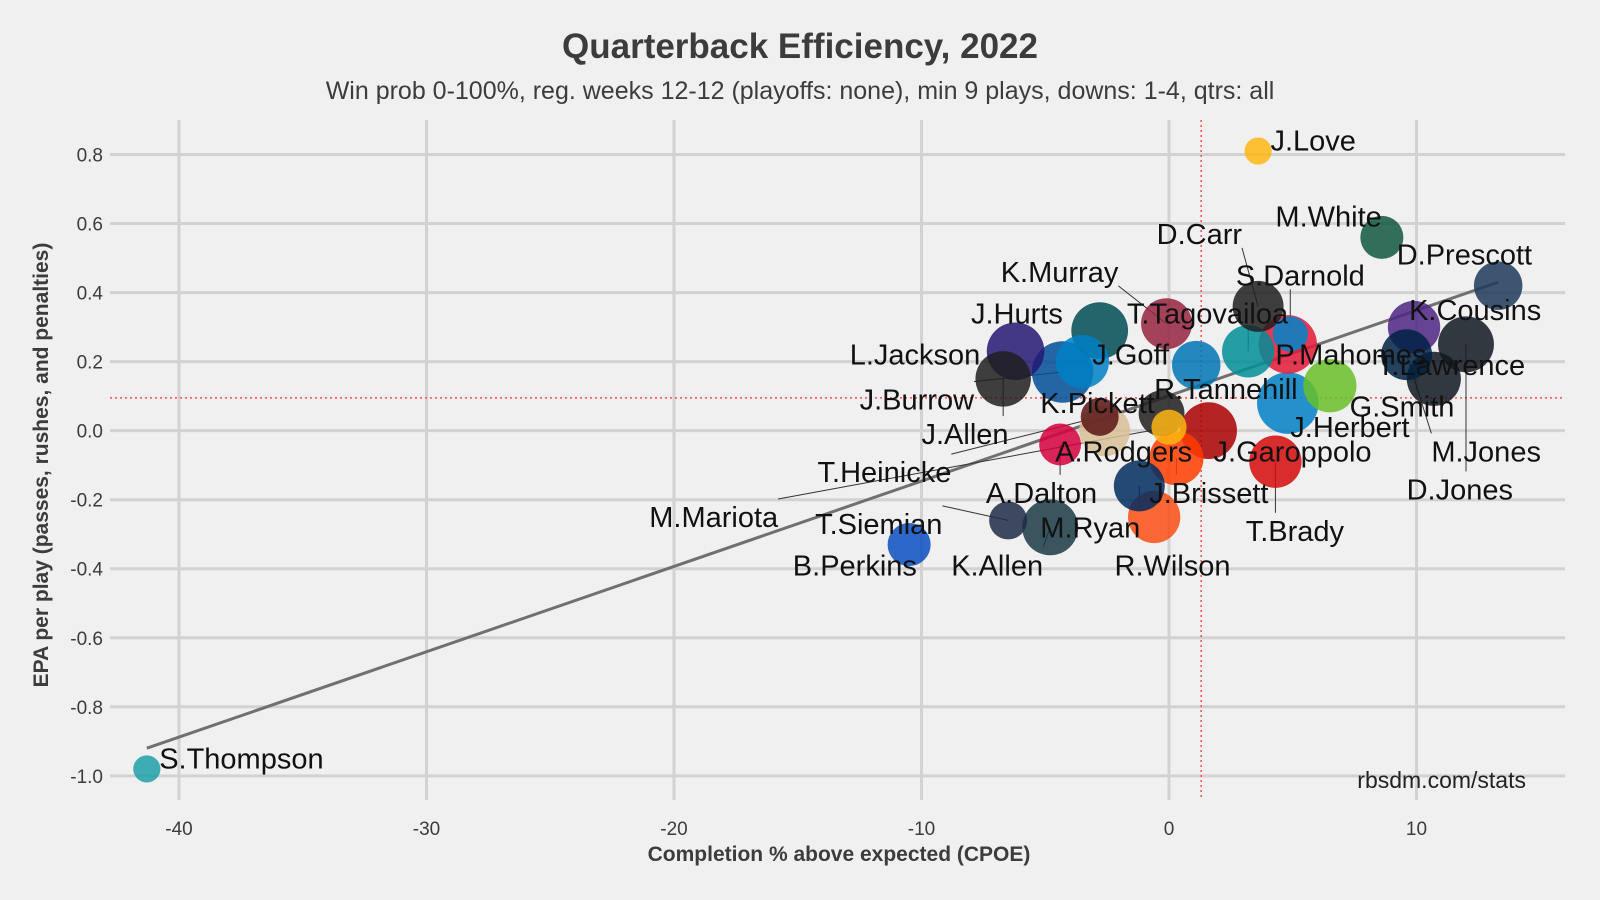  Describe the element at coordinates (997, 566) in the screenshot. I see `qb-label: K.Allen` at that location.